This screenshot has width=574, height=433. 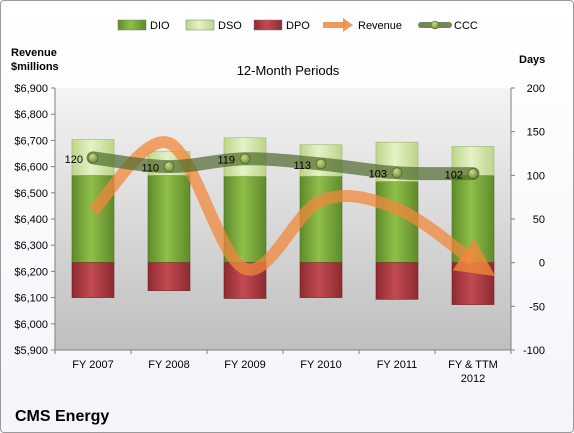 I want to click on left-tick-label: $6,800, so click(x=31, y=115).